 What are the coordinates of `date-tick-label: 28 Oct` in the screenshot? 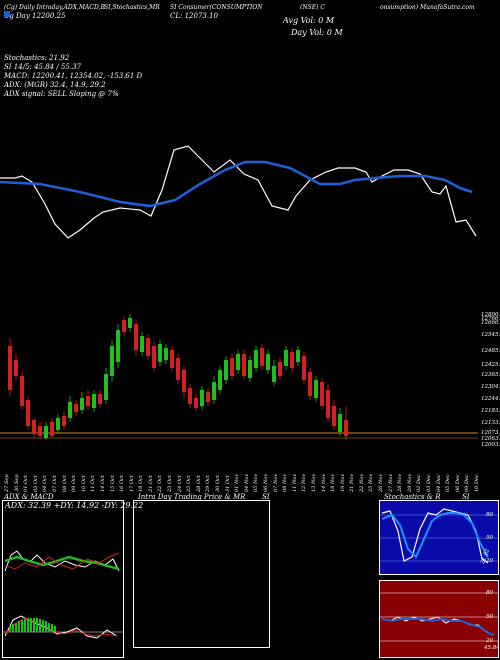 It's located at (198, 483).